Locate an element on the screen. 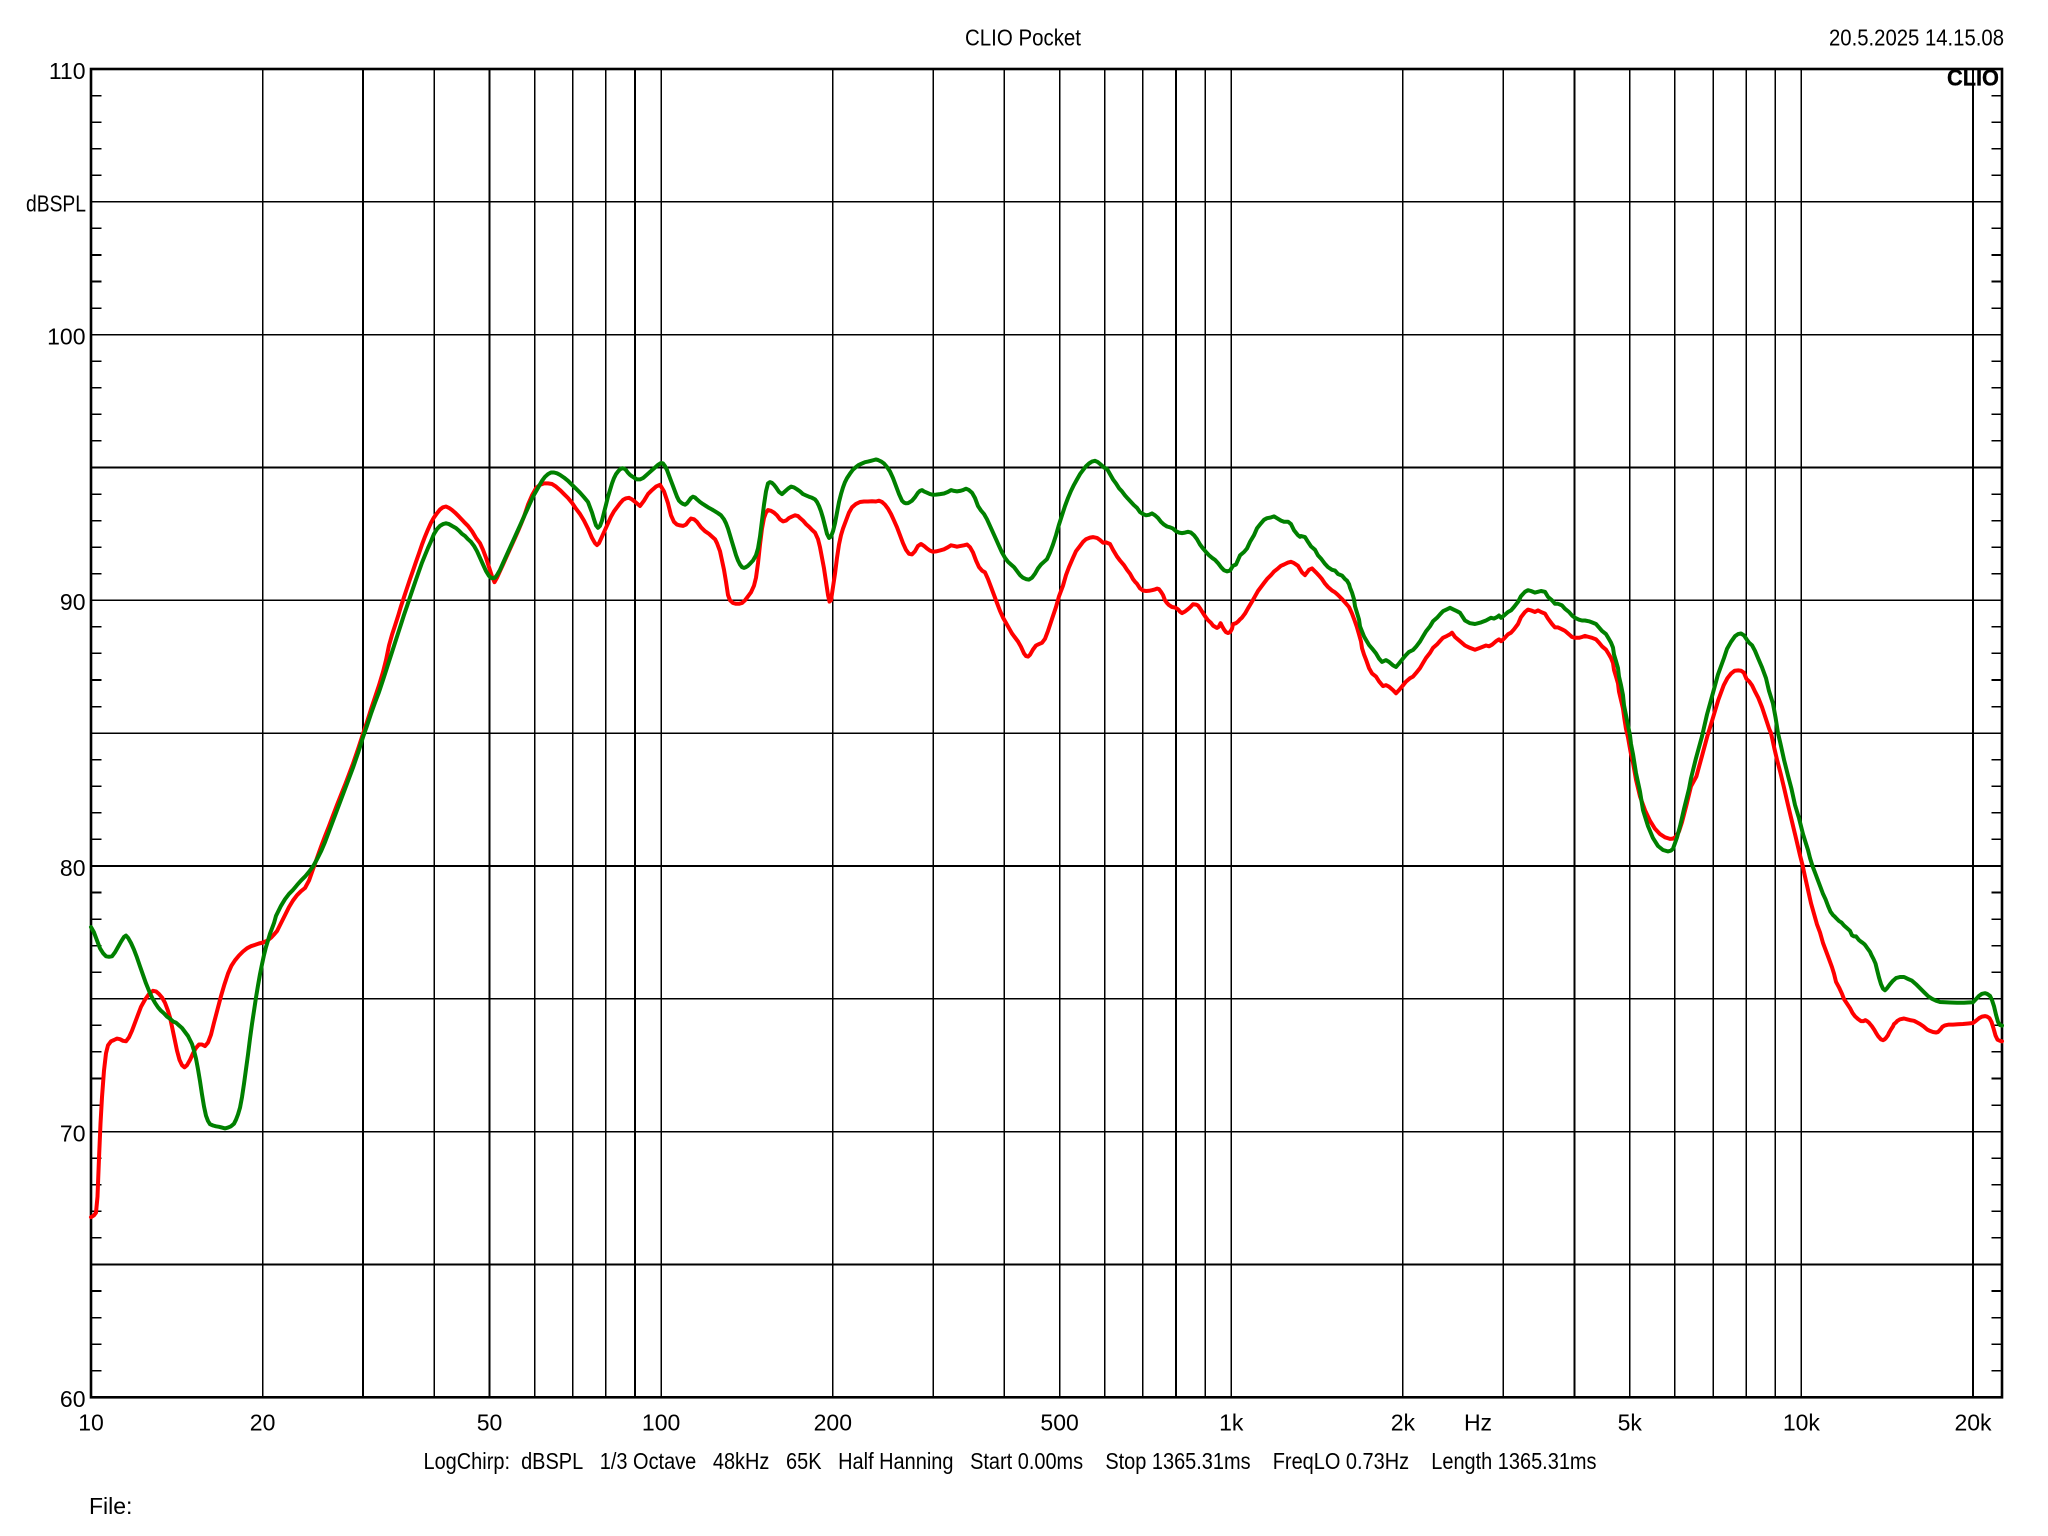 This screenshot has height=1536, width=2048. svg-text: 110 is located at coordinates (67, 71).